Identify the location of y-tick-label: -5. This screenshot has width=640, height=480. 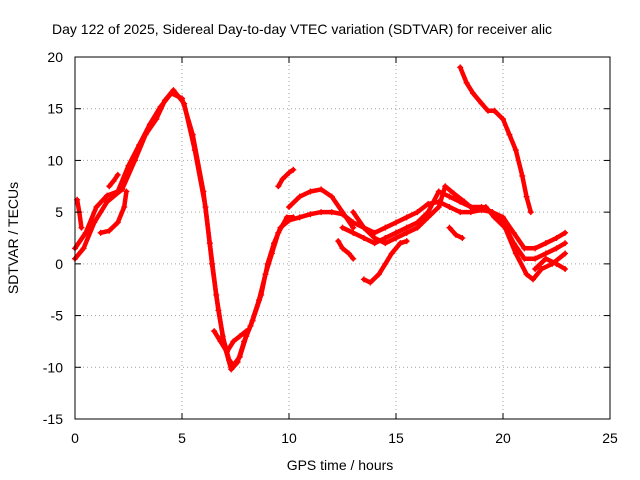
(57, 316).